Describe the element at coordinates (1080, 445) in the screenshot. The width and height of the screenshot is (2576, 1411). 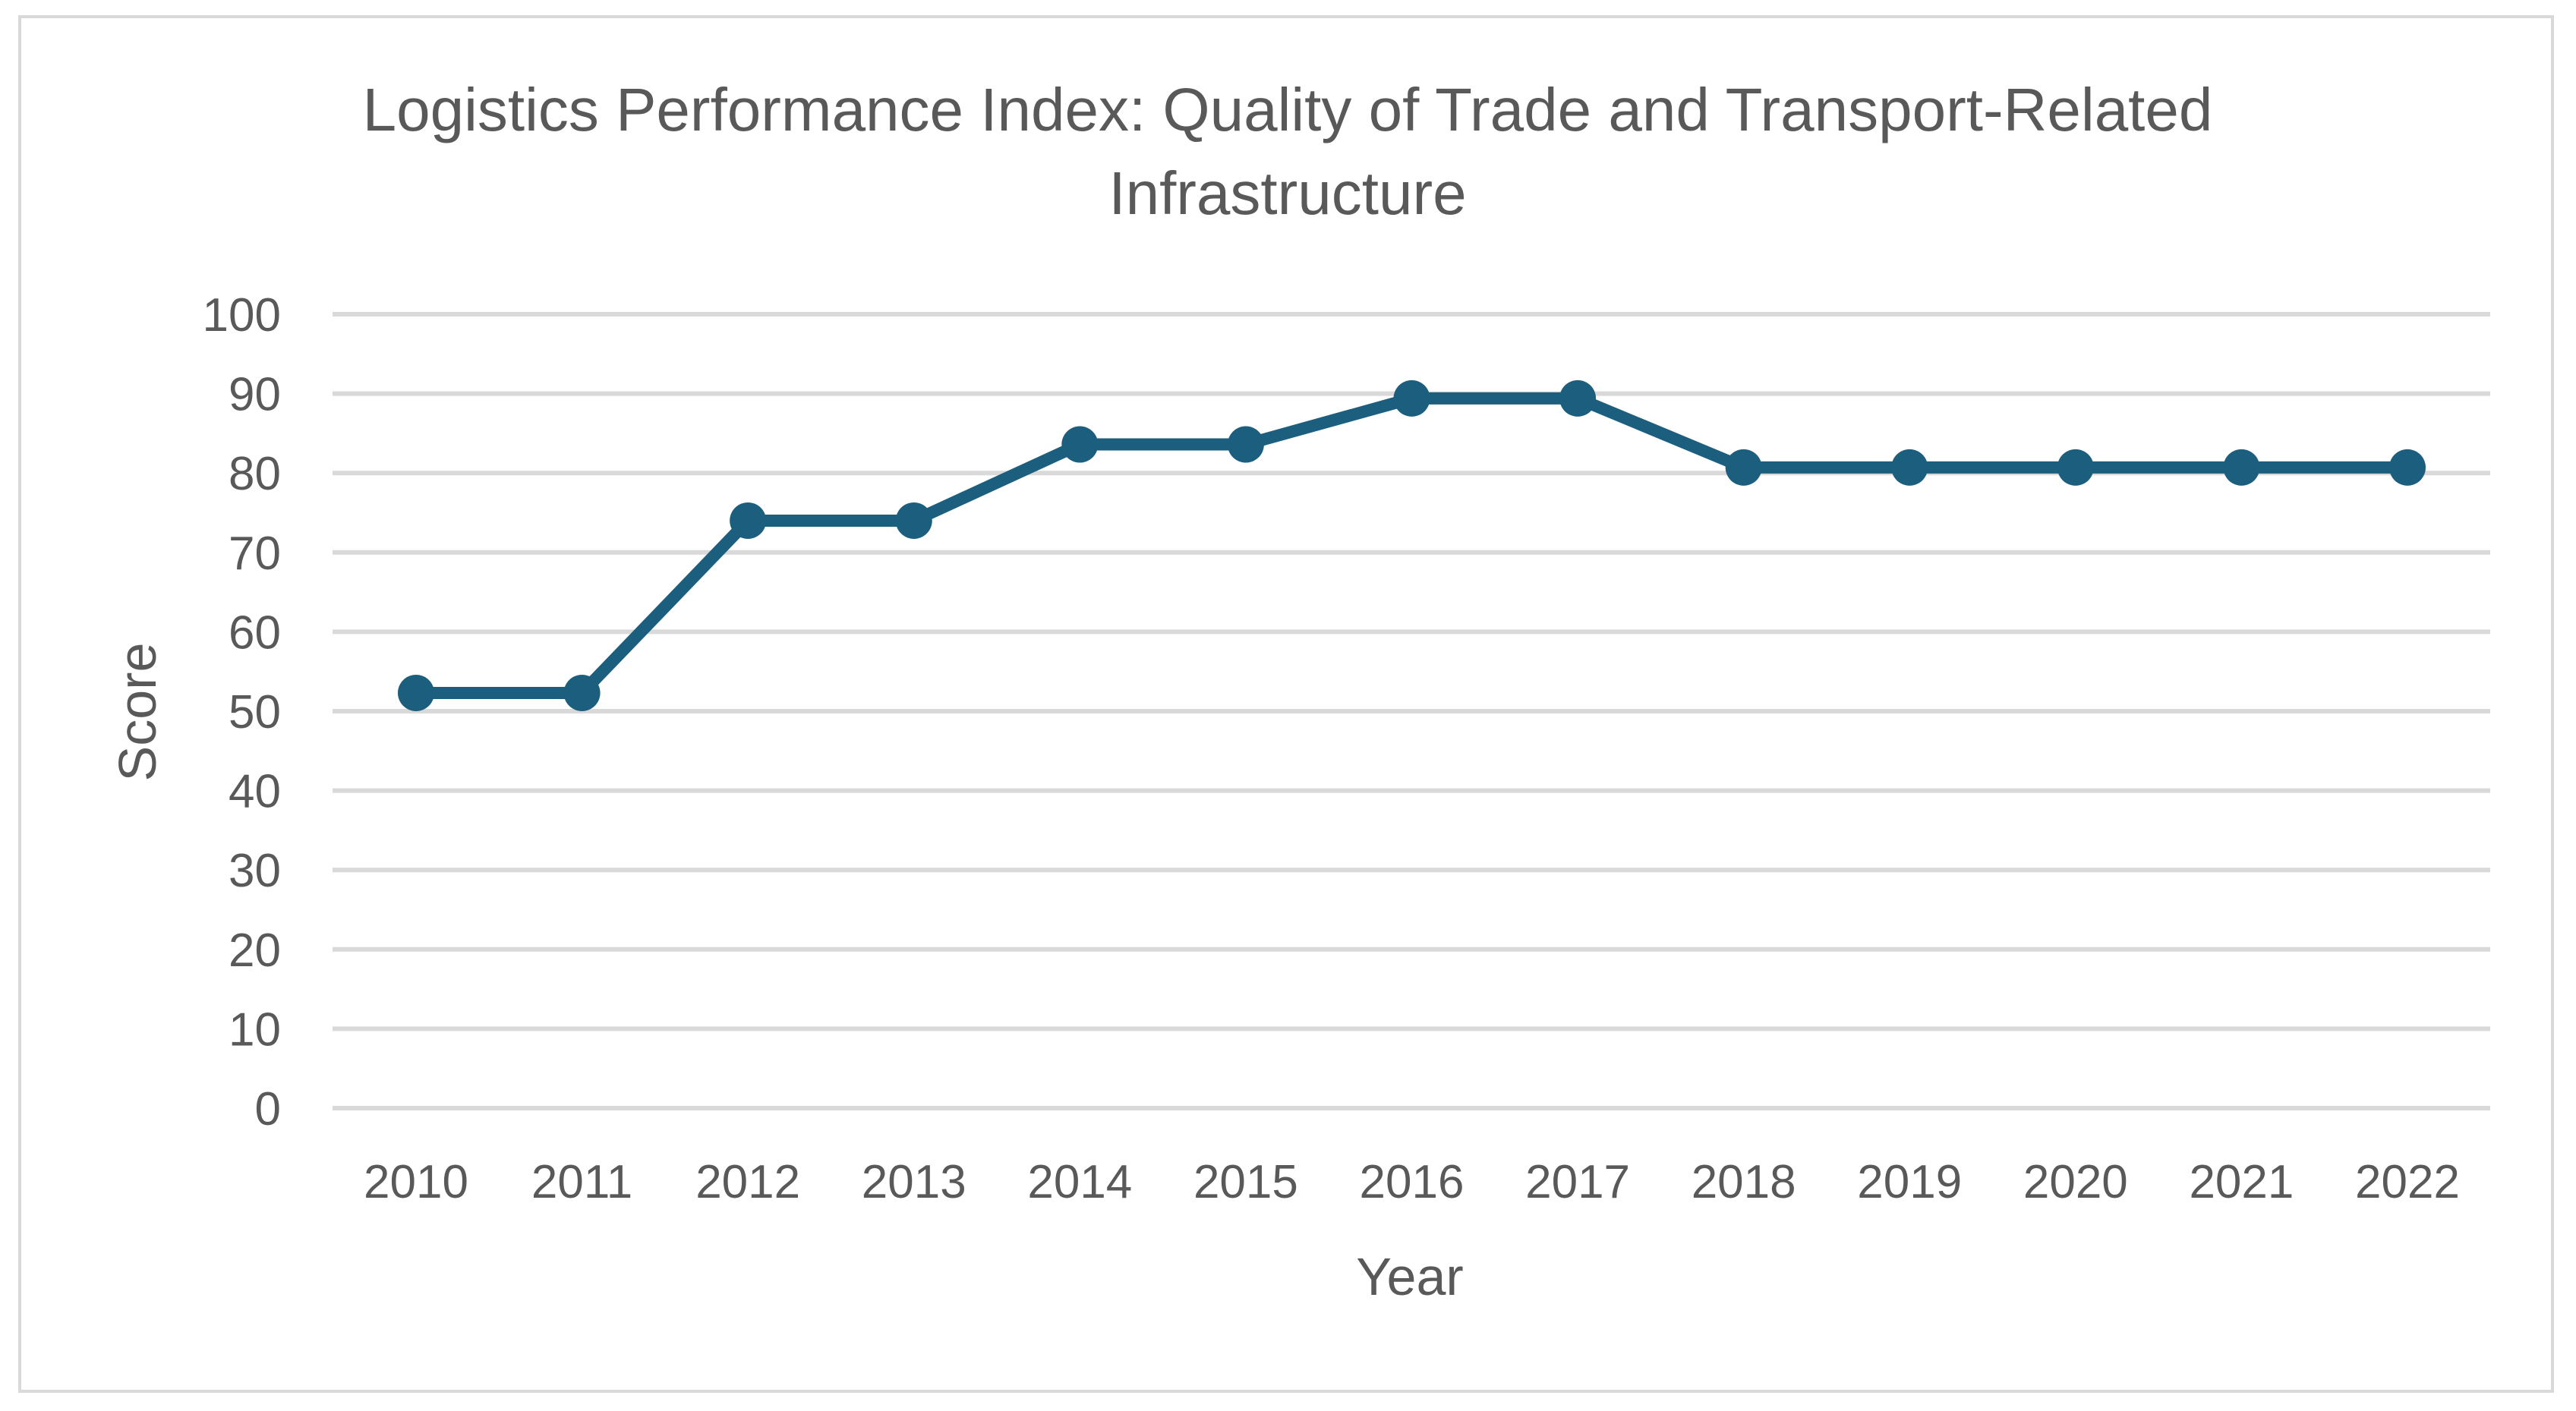
I see `data-point-2014` at that location.